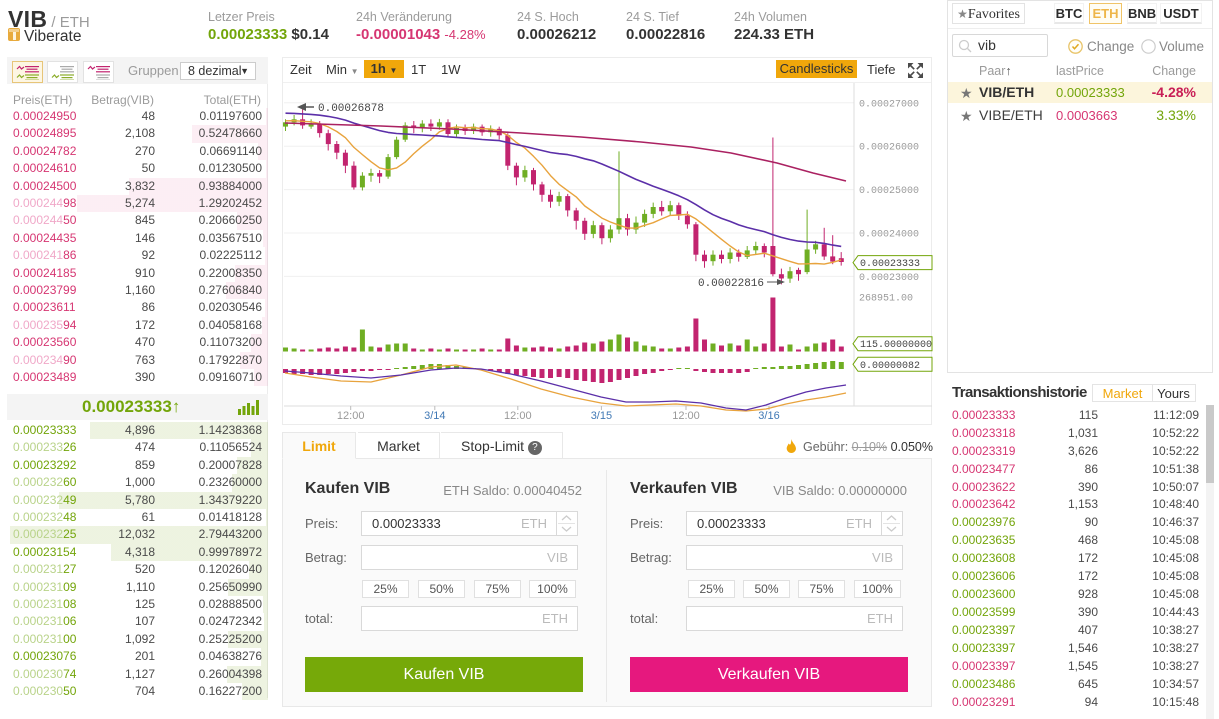 This screenshot has width=1219, height=719. Describe the element at coordinates (889, 104) in the screenshot. I see `svg-text: 0.00027000` at that location.